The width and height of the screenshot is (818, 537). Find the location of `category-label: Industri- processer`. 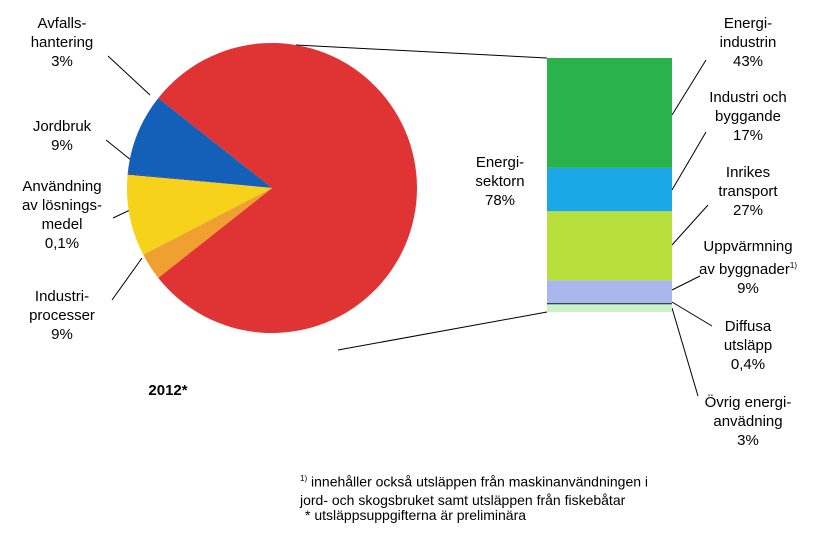

category-label: Industri- processer is located at coordinates (62, 306).